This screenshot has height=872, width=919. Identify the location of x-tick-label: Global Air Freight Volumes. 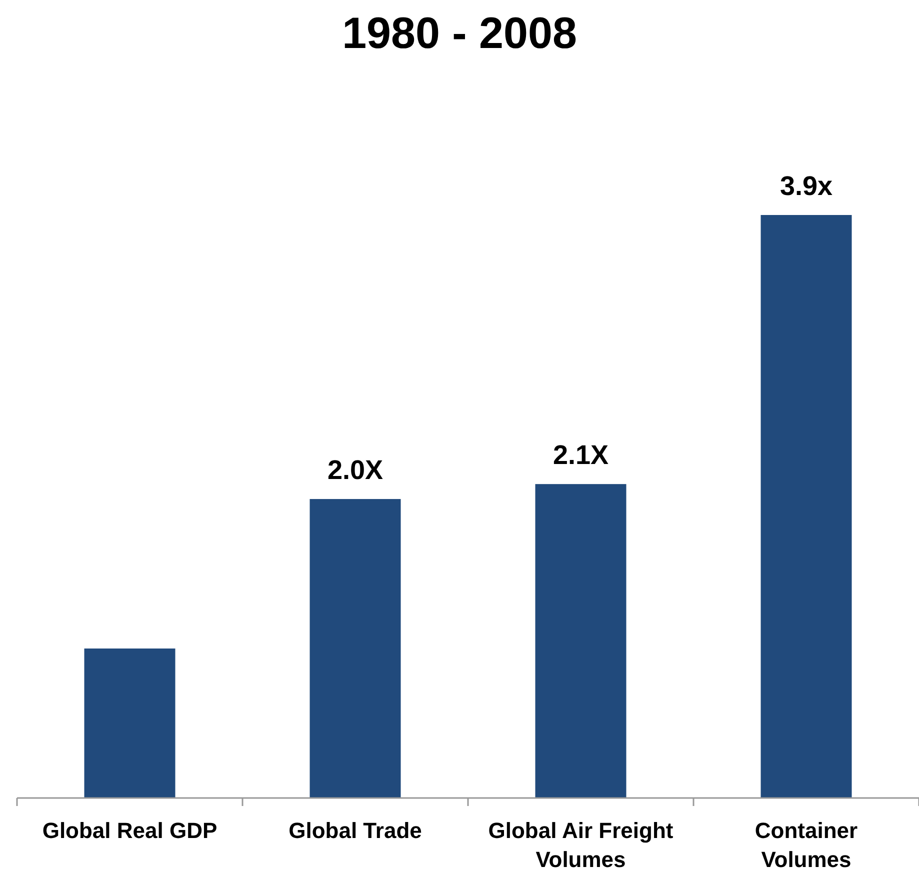
(581, 845).